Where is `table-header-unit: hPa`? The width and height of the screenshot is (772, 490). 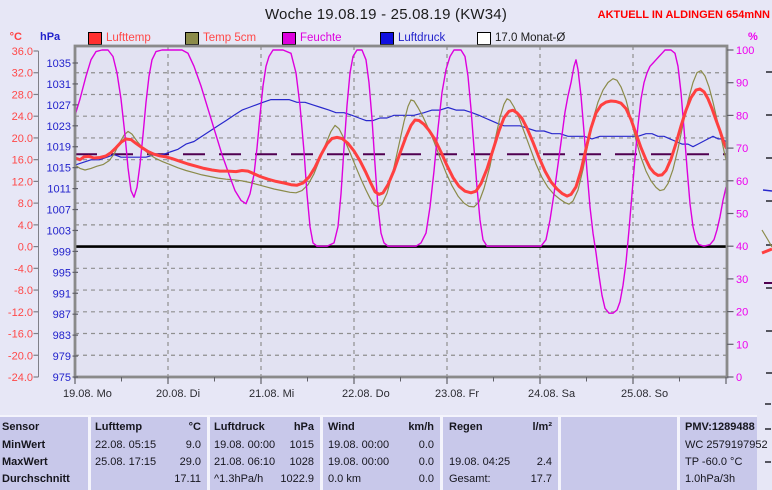 table-header-unit: hPa is located at coordinates (303, 427).